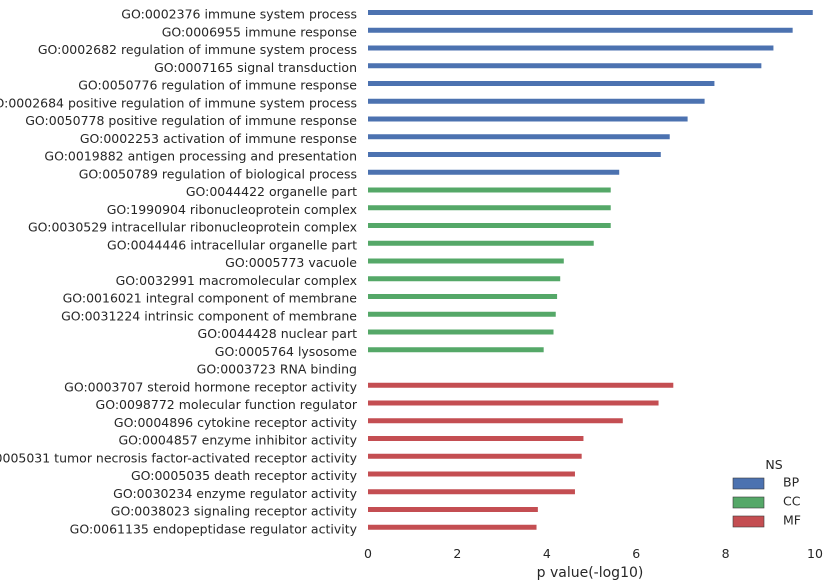 This screenshot has width=828, height=587. I want to click on category-label: GO:0098772 molecular function regulator, so click(227, 404).